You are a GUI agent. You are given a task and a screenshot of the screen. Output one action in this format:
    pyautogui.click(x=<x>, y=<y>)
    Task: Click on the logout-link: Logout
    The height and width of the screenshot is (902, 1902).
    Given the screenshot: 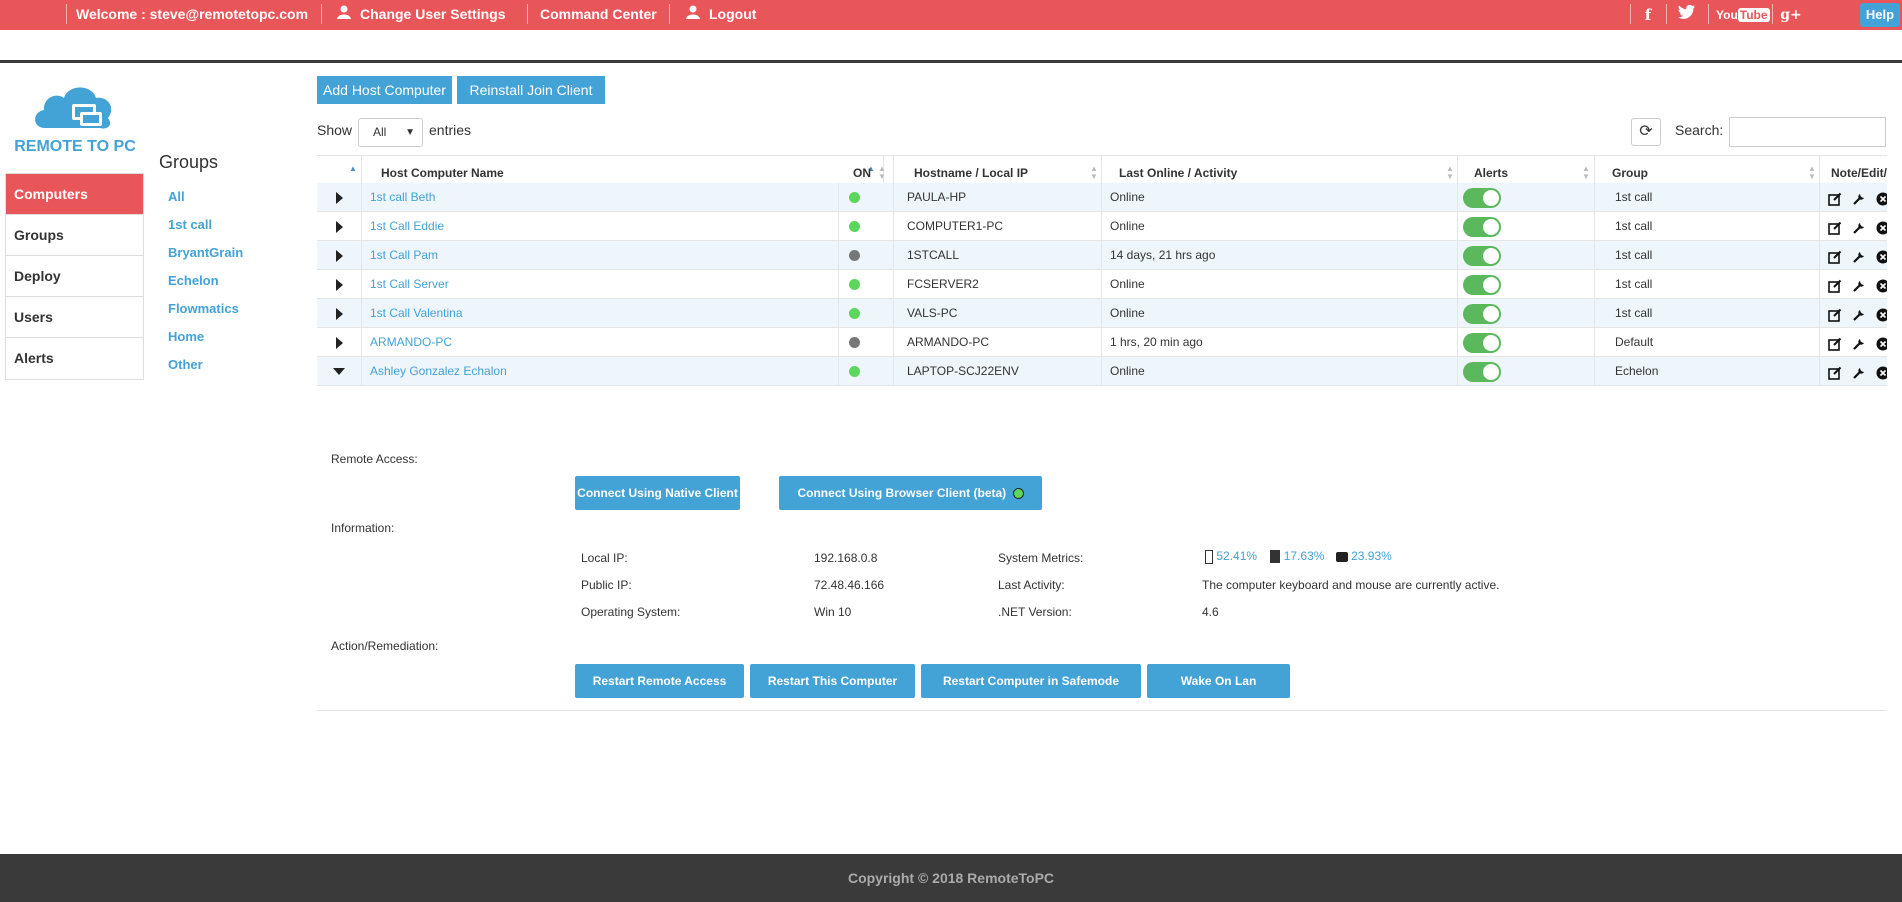 What is the action you would take?
    pyautogui.click(x=720, y=15)
    